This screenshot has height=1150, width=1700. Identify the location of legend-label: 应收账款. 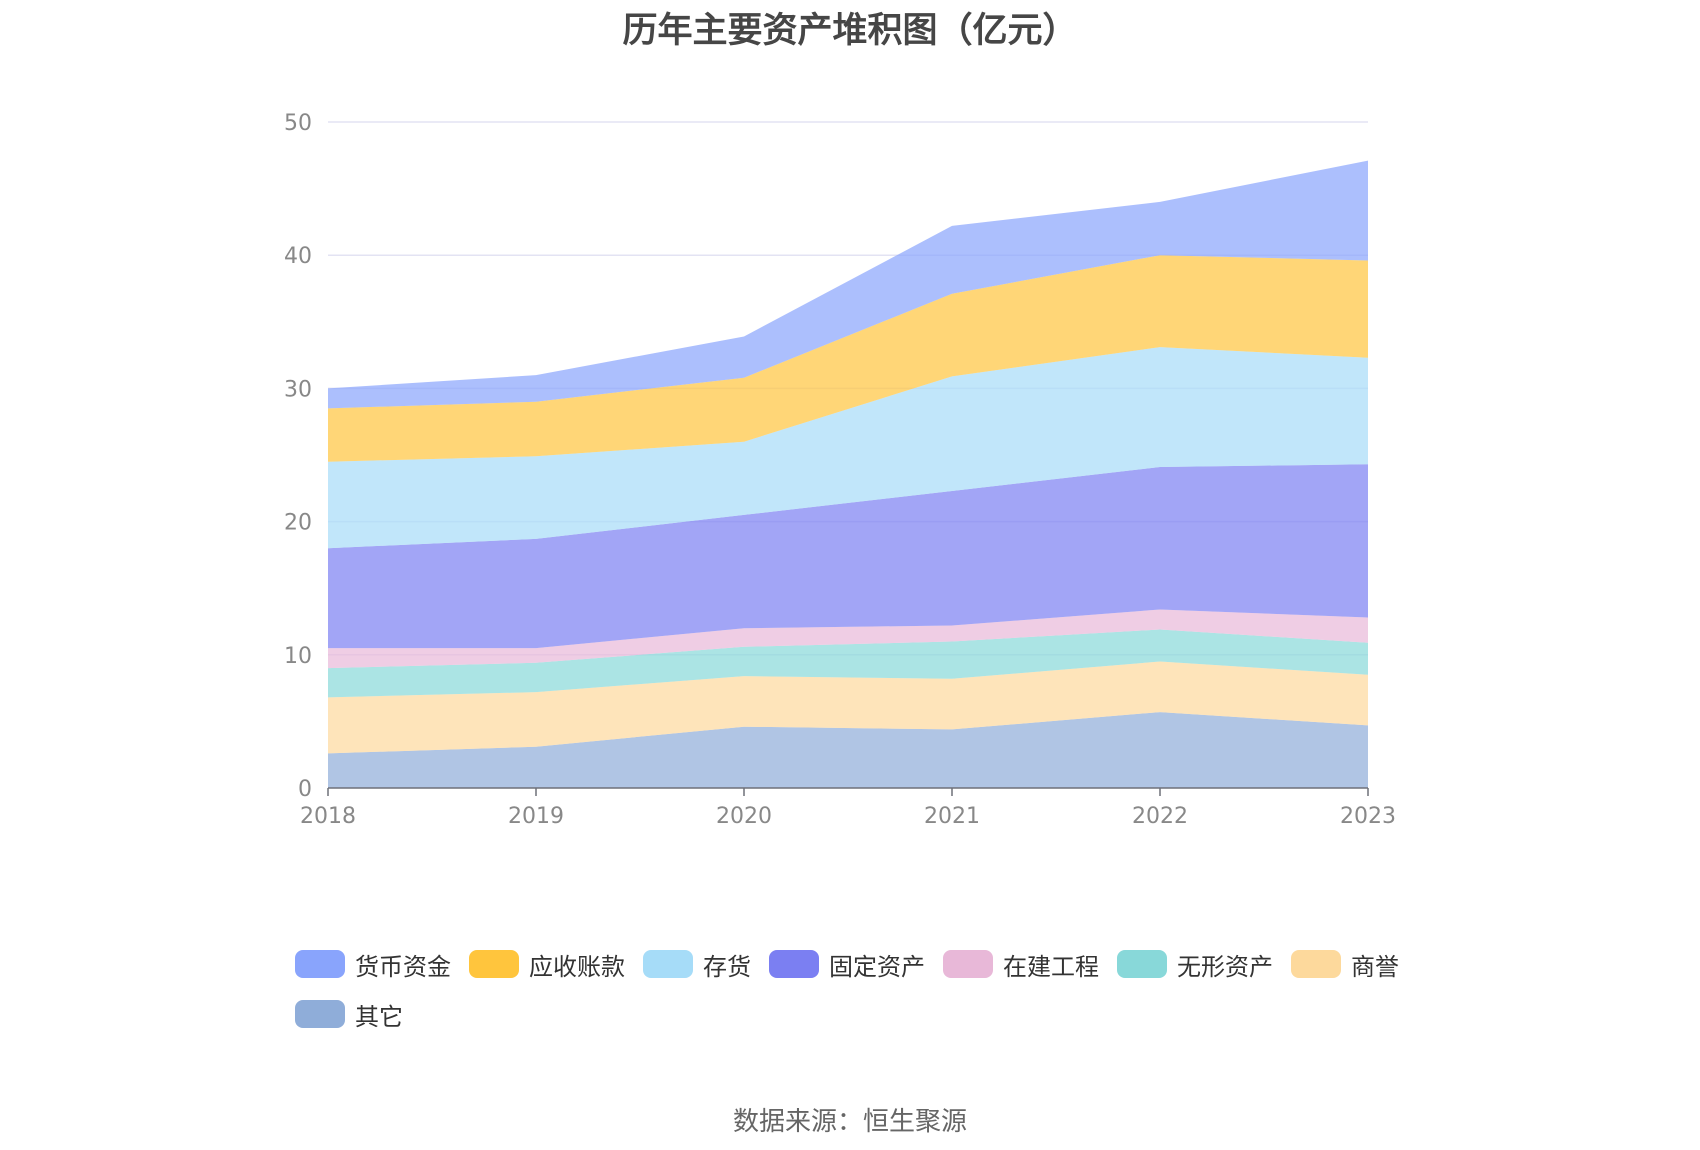
(577, 966).